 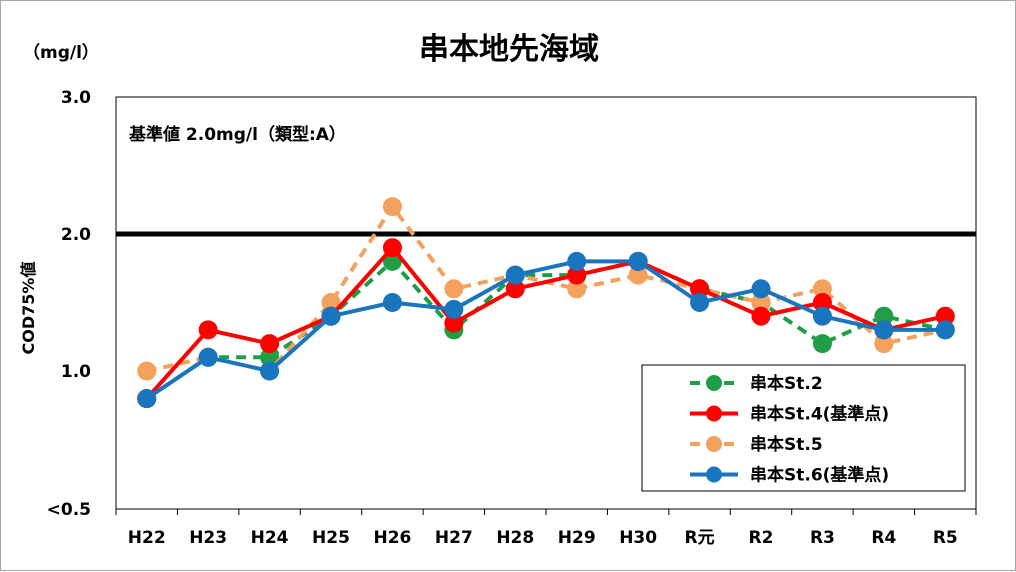 What do you see at coordinates (822, 538) in the screenshot?
I see `x-tick-label: R3` at bounding box center [822, 538].